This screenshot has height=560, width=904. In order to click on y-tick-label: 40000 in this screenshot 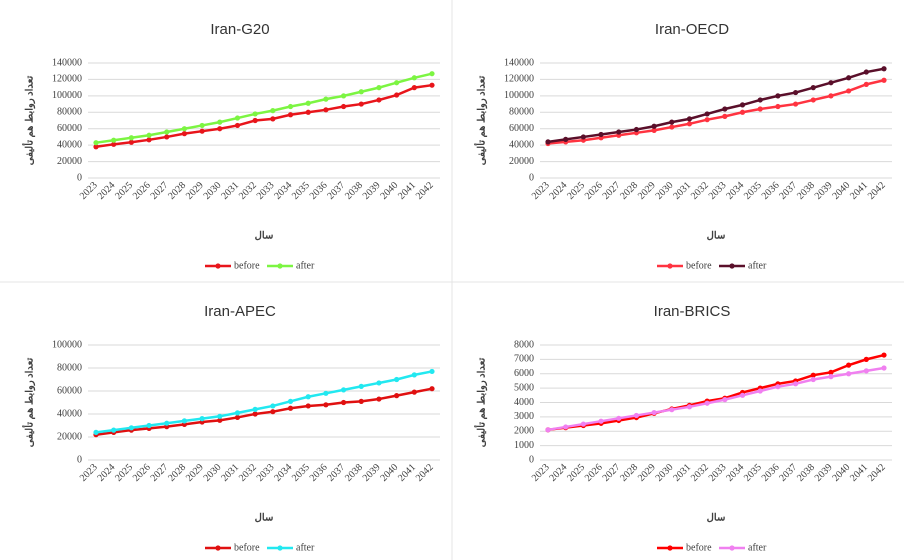, I will do `click(69, 144)`.